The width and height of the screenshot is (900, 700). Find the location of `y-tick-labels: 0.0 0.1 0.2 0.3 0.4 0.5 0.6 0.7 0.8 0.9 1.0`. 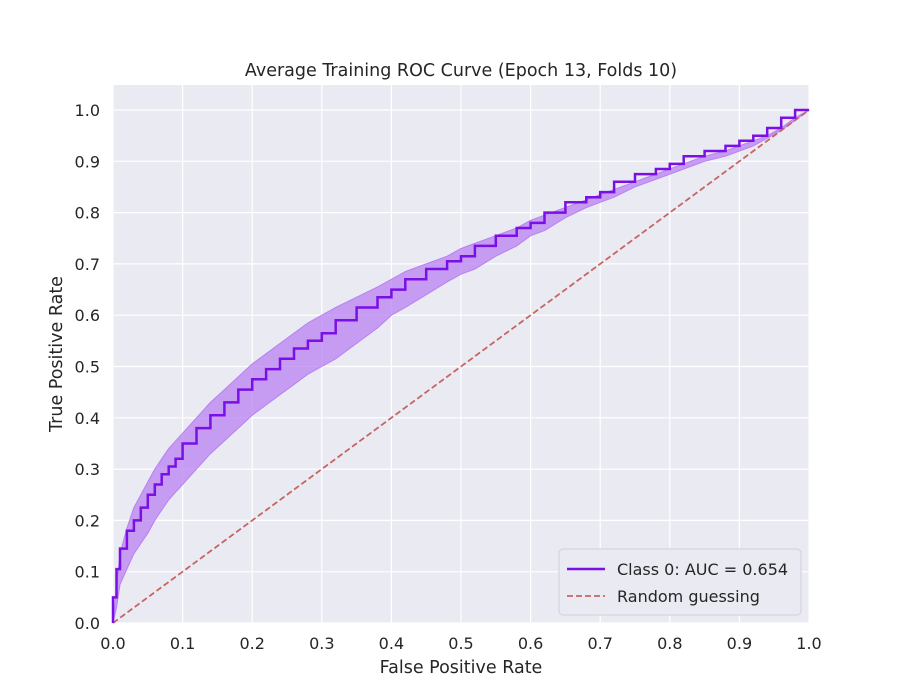

y-tick-labels: 0.0 0.1 0.2 0.3 0.4 0.5 0.6 0.7 0.8 0.9 1.0 is located at coordinates (87, 367).